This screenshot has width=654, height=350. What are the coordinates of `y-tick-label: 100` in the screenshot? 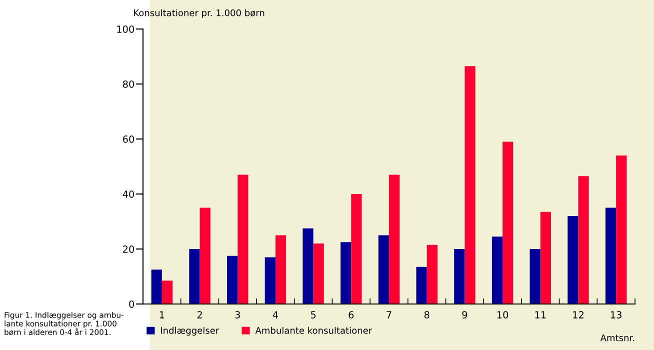 It's located at (125, 29).